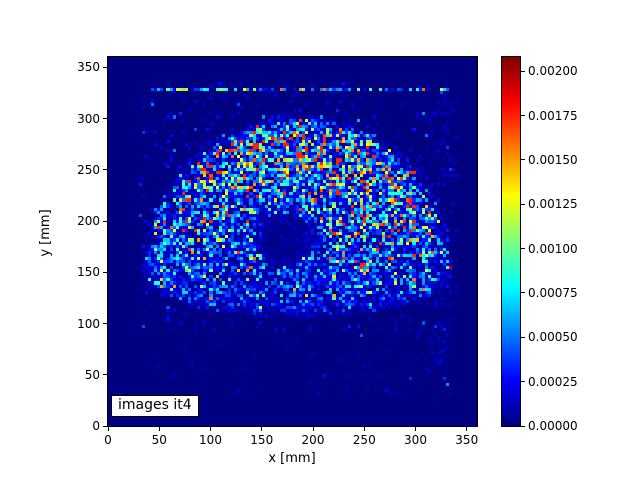 The width and height of the screenshot is (640, 480). I want to click on x-tick-label: 0, so click(108, 440).